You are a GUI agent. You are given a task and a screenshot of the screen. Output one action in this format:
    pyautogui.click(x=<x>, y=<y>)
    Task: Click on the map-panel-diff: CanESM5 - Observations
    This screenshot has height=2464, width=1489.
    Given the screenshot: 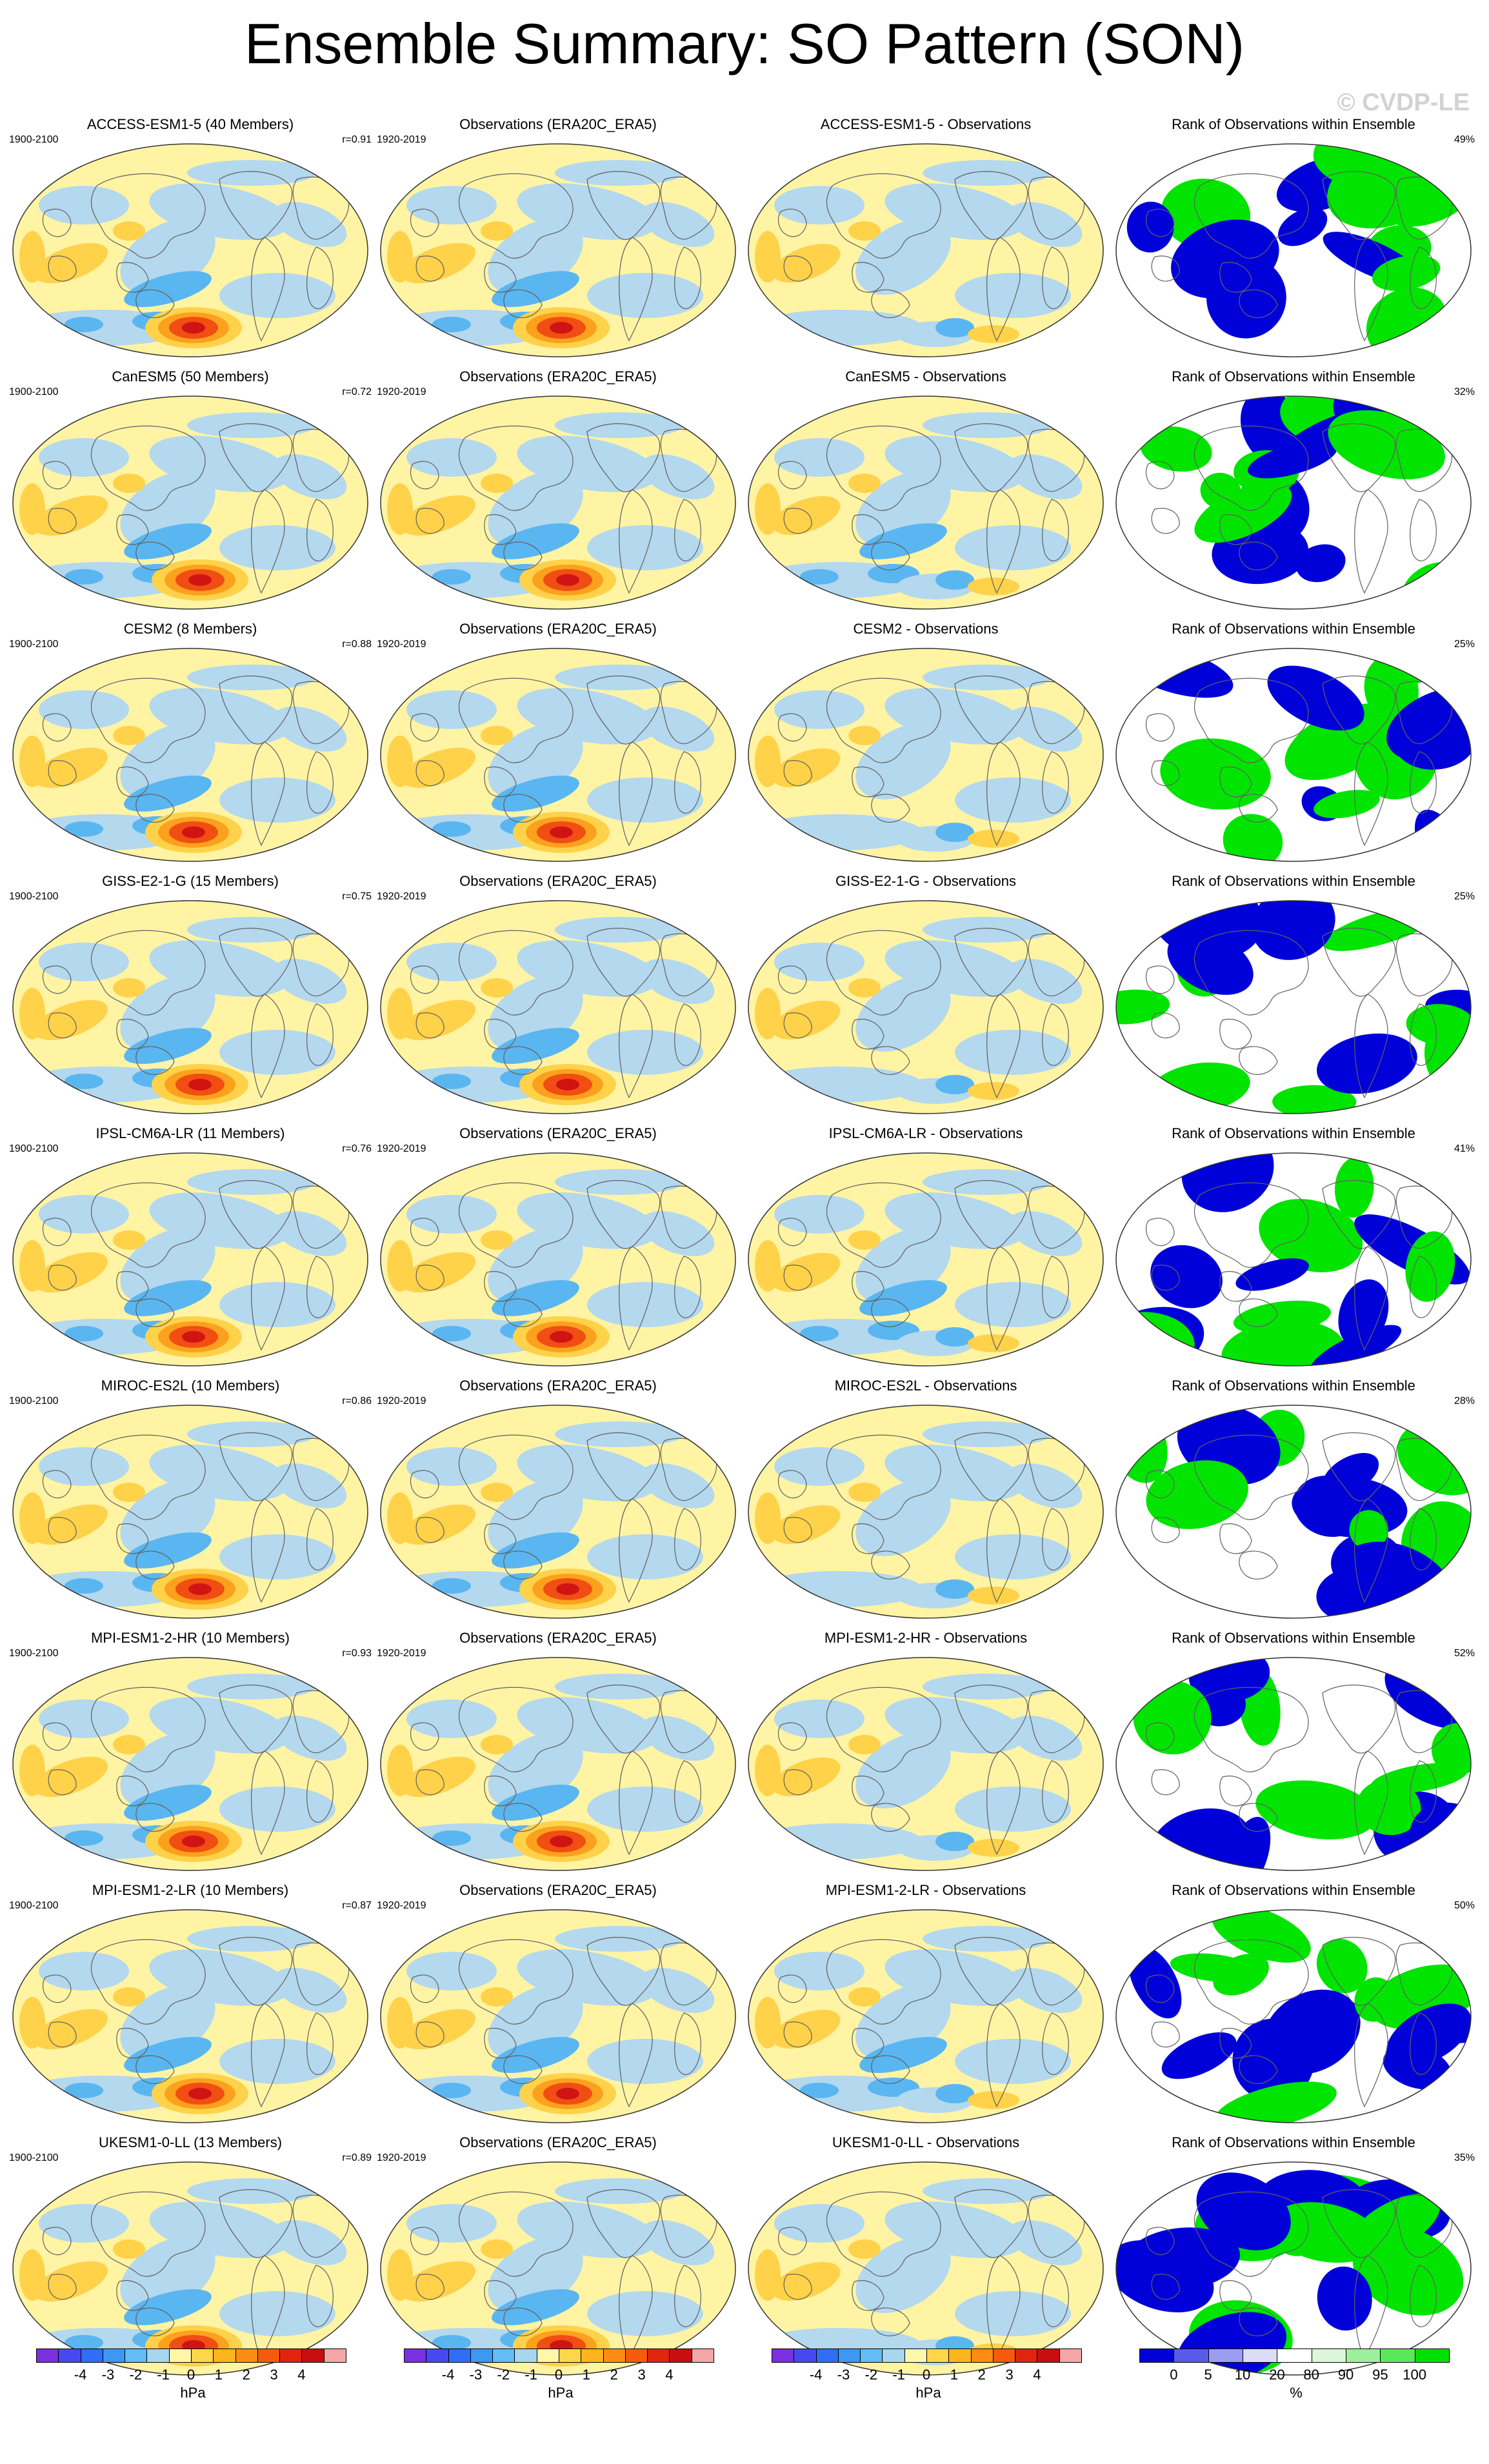 What is the action you would take?
    pyautogui.click(x=926, y=494)
    